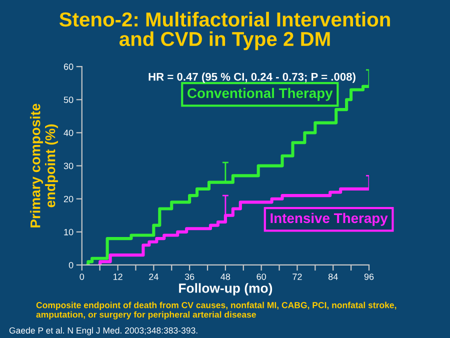  I want to click on series-label: Conventional Therapy, so click(260, 94).